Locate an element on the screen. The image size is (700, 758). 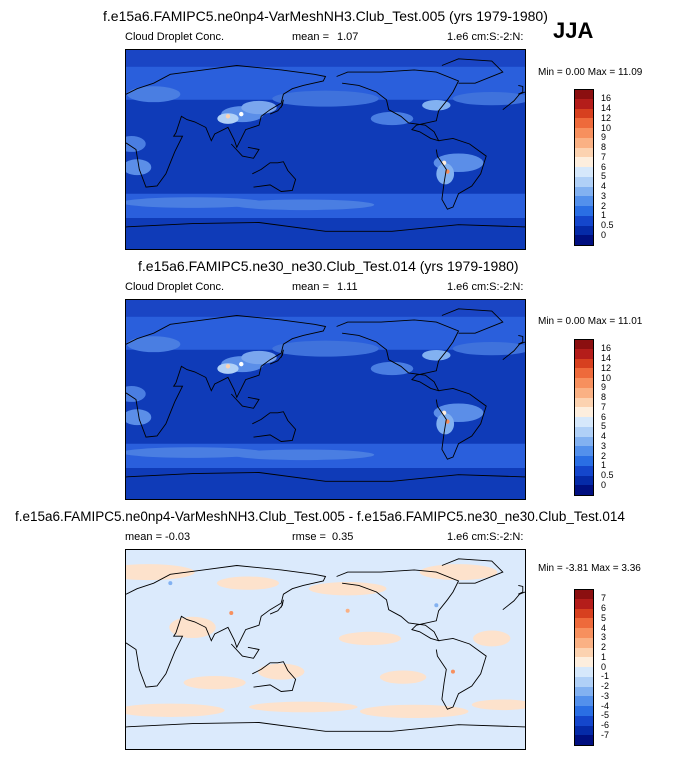
field-hotspot is located at coordinates (228, 366).